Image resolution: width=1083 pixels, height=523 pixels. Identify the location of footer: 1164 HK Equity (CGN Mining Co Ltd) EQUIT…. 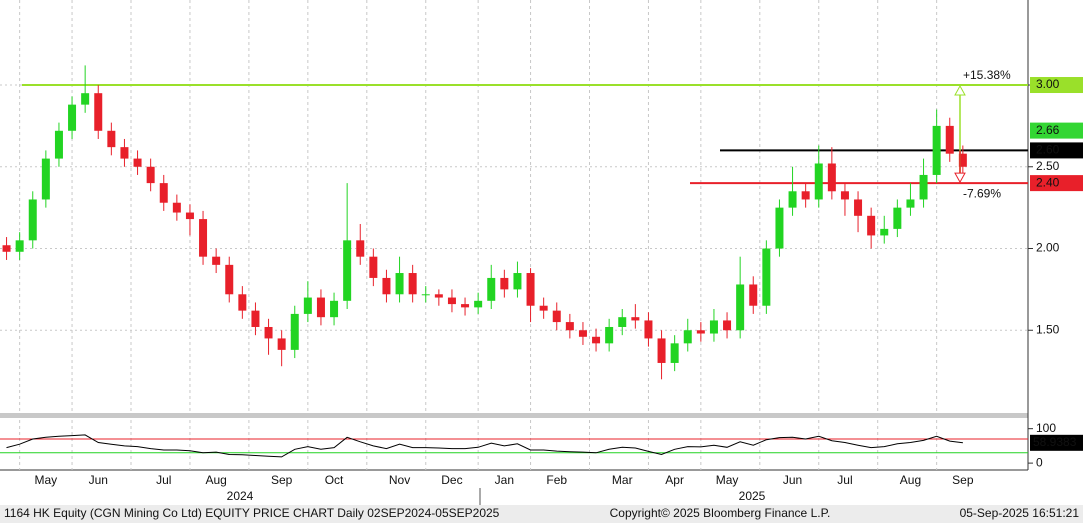
(541, 513).